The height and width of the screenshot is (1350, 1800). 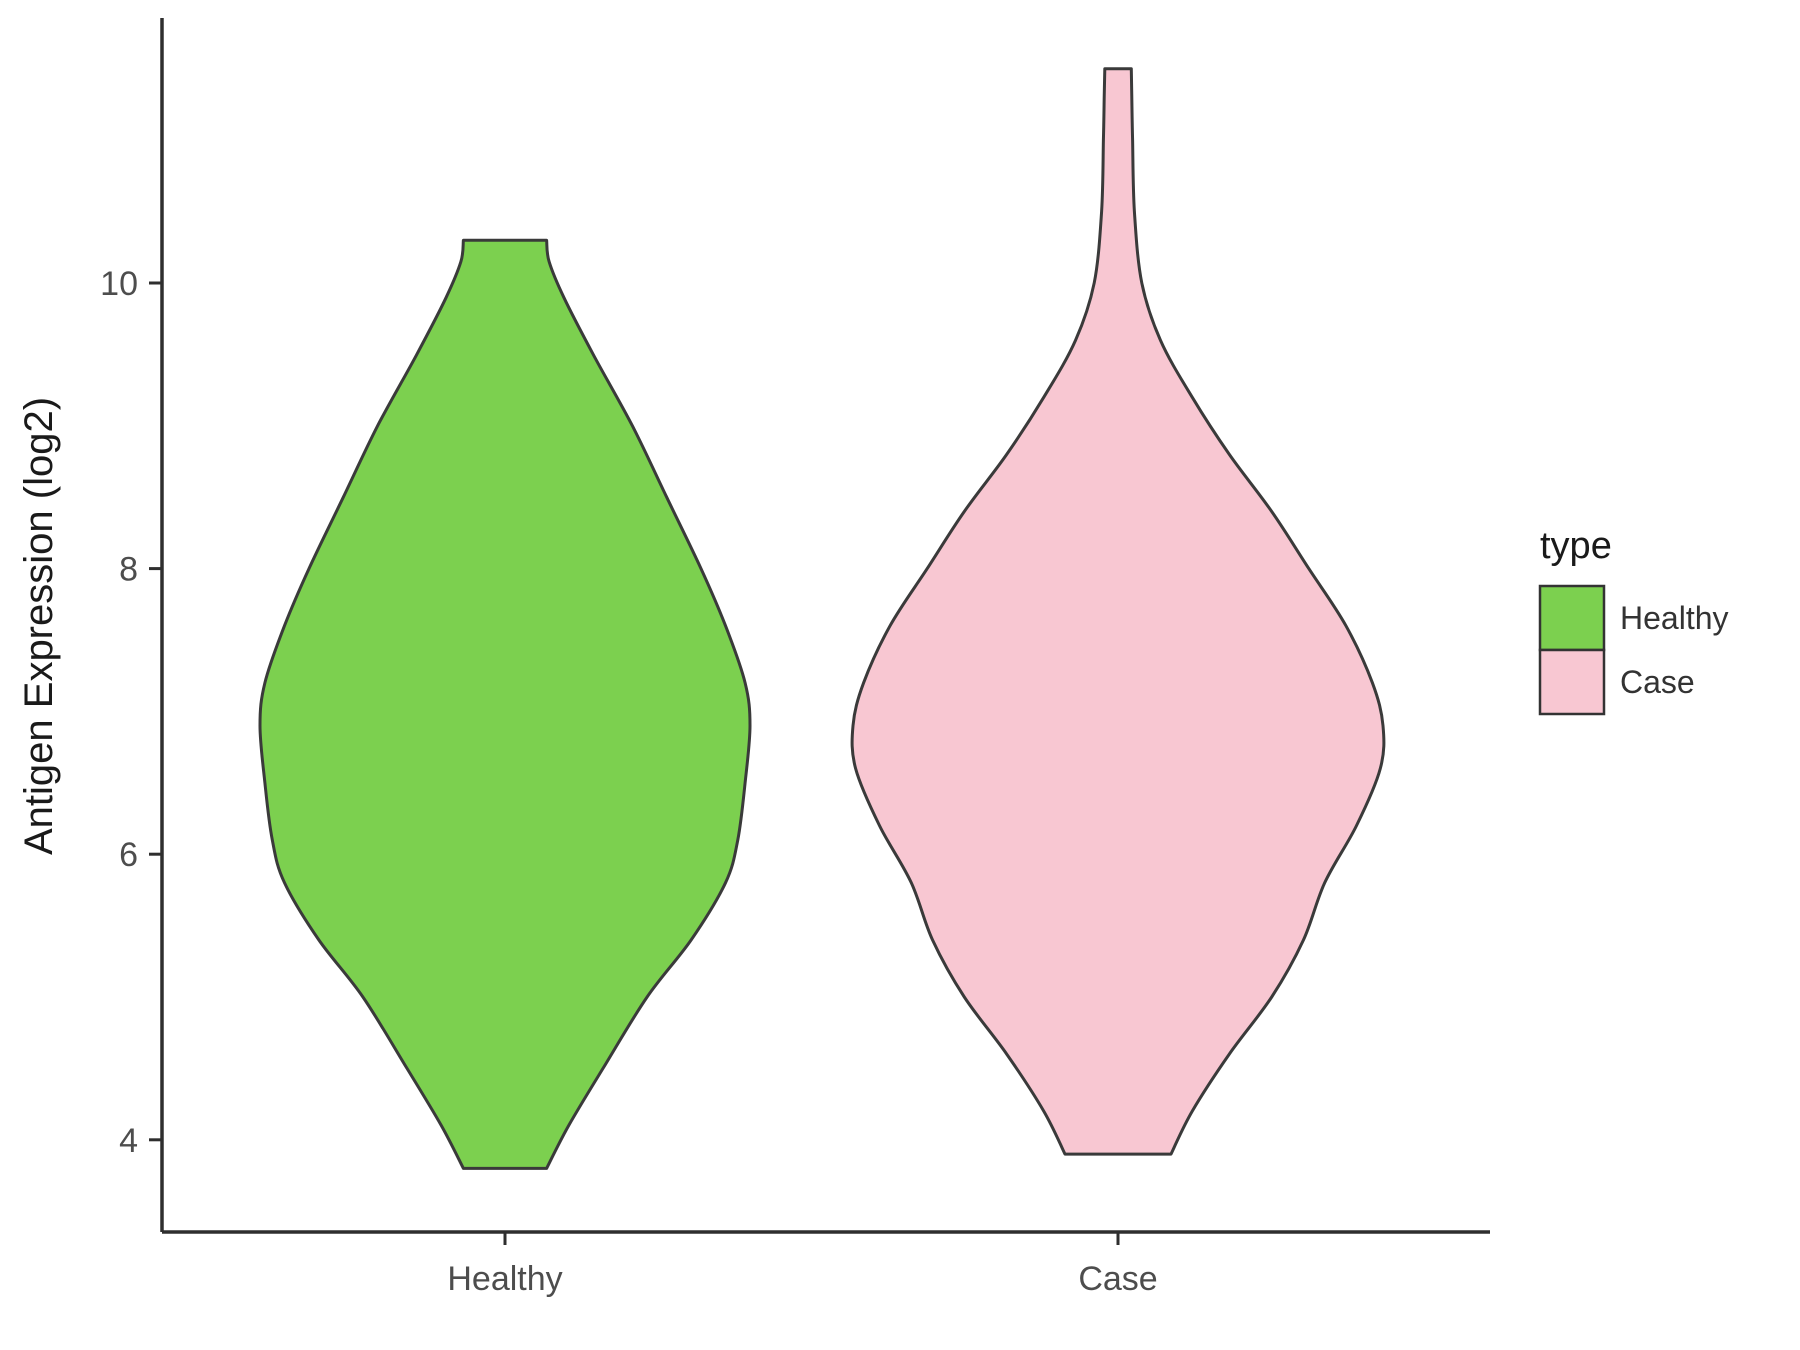 What do you see at coordinates (504, 1279) in the screenshot?
I see `x-tick-label-healthy: Healthy` at bounding box center [504, 1279].